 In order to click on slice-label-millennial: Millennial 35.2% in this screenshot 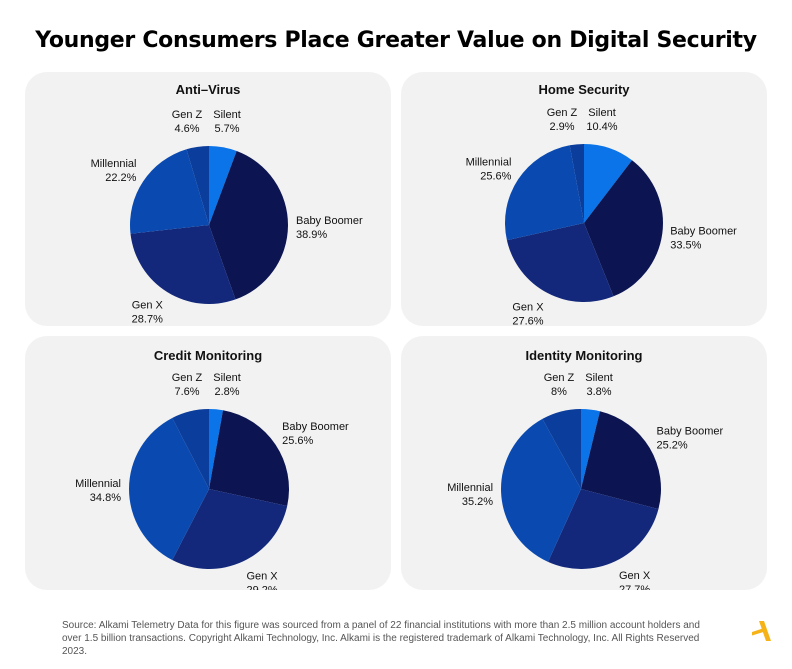, I will do `click(470, 495)`.